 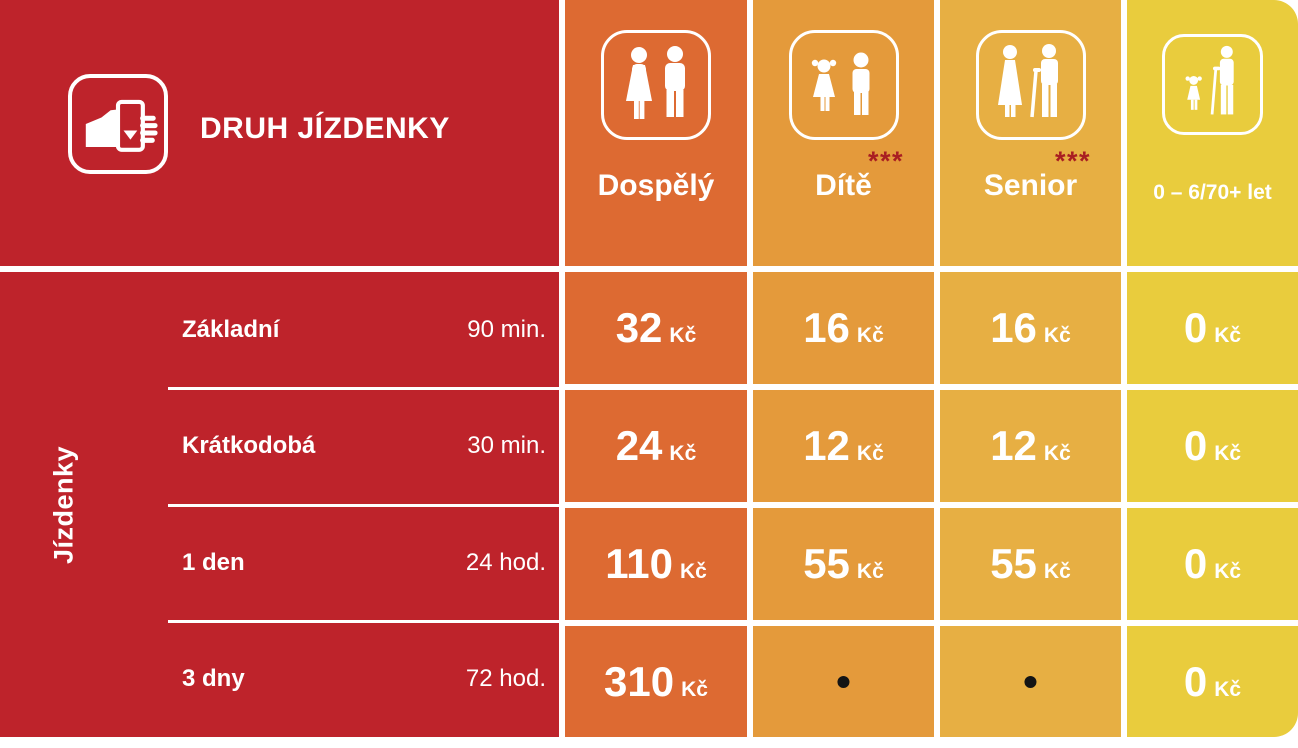 What do you see at coordinates (840, 83) in the screenshot?
I see `girl-and-boy-glyph` at bounding box center [840, 83].